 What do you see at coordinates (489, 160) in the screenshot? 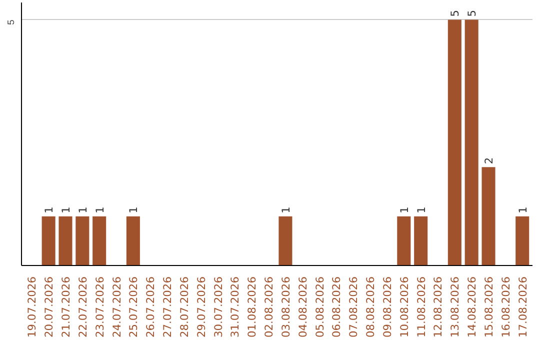
I see `data-label: 2` at bounding box center [489, 160].